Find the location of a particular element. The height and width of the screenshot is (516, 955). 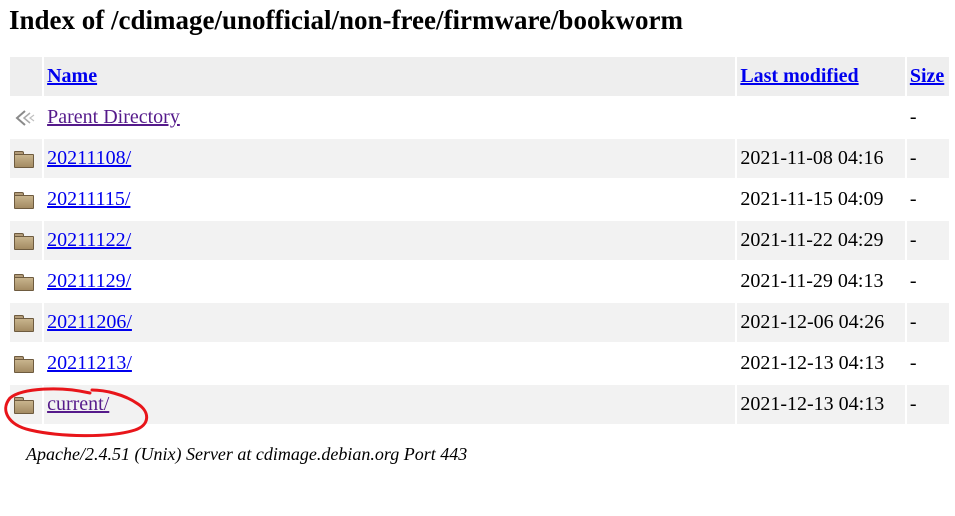

header-icon-cell is located at coordinates (26, 76).